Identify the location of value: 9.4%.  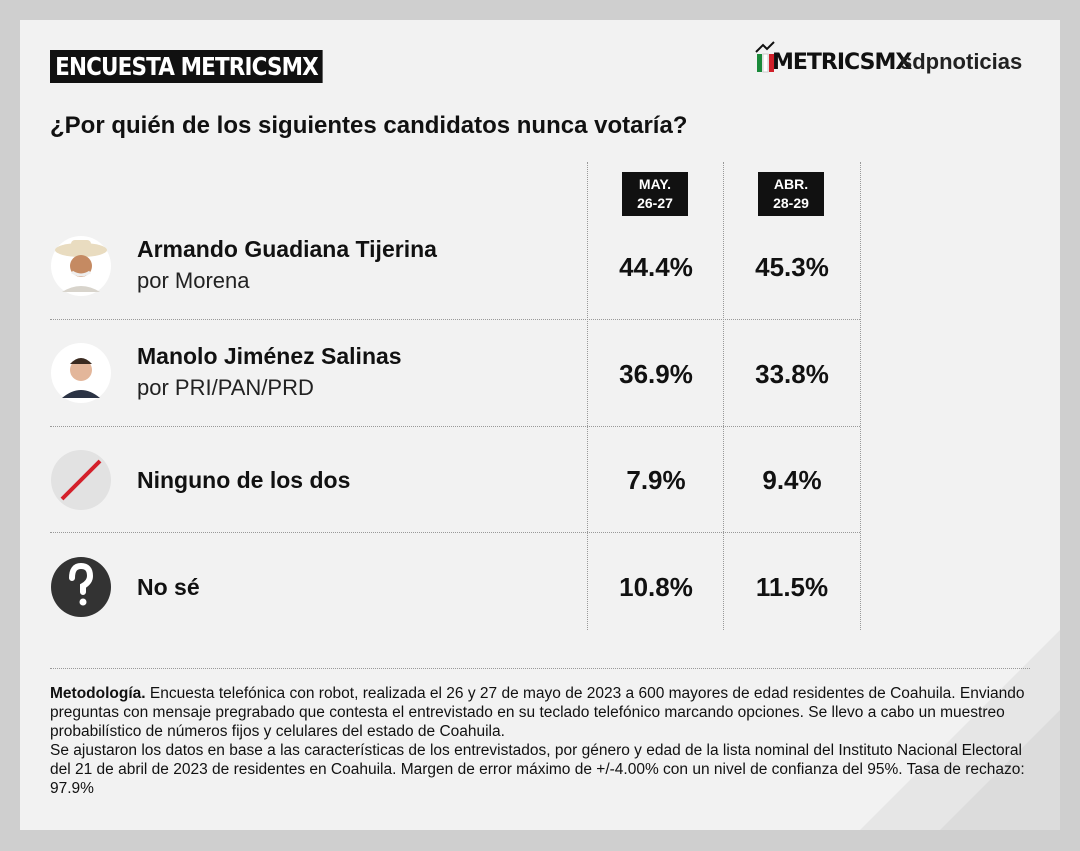
(792, 480).